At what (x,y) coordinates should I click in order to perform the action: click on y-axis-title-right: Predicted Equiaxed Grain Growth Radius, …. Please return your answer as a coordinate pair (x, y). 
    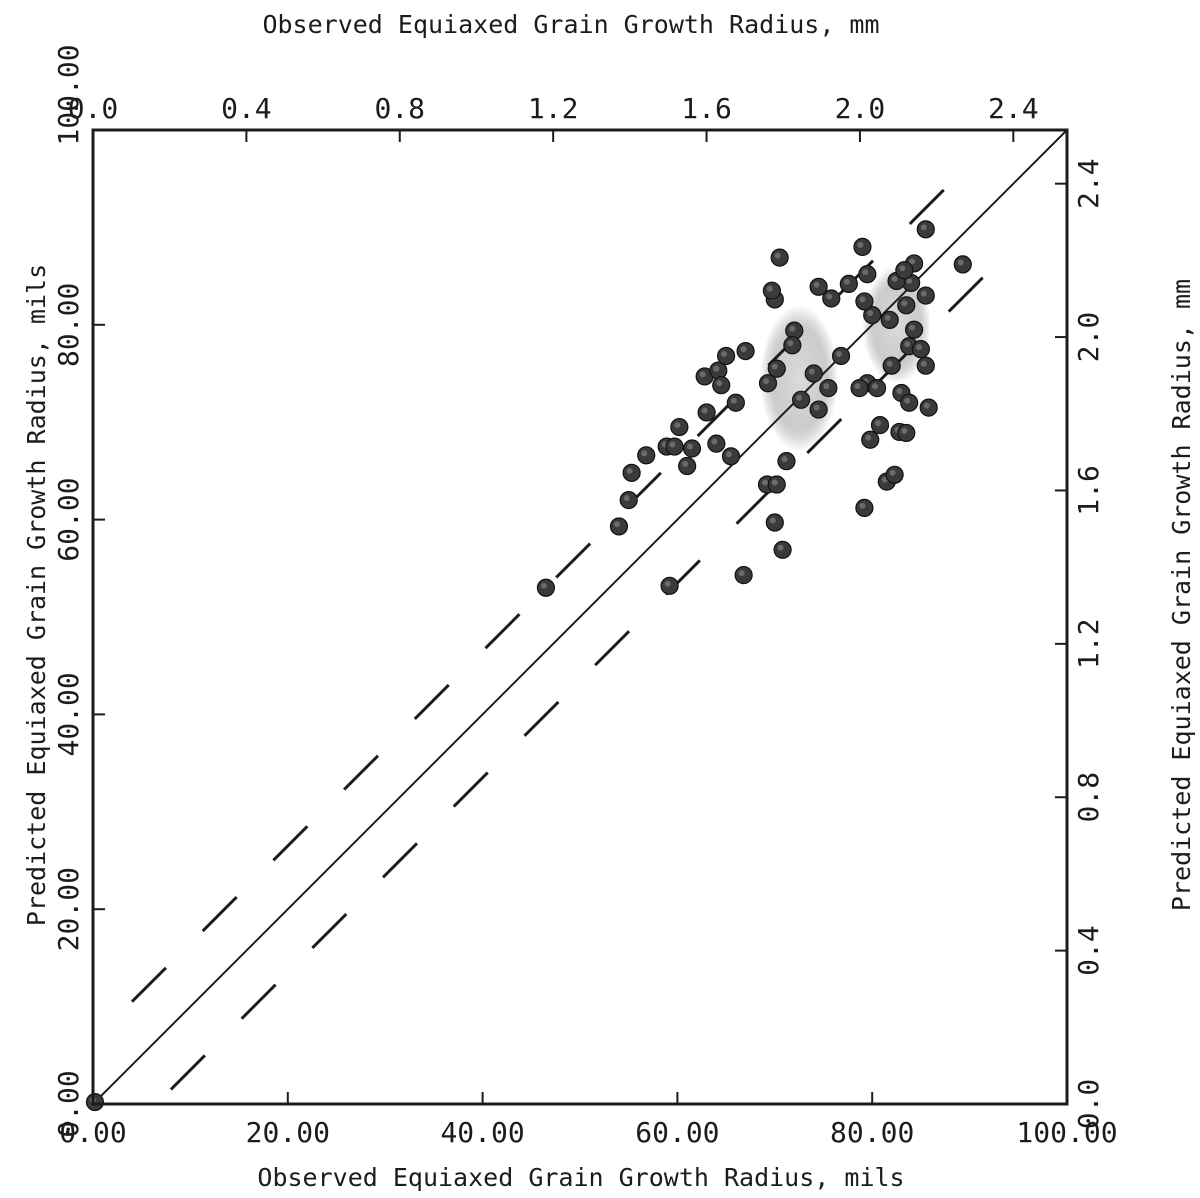
    Looking at the image, I should click on (1181, 595).